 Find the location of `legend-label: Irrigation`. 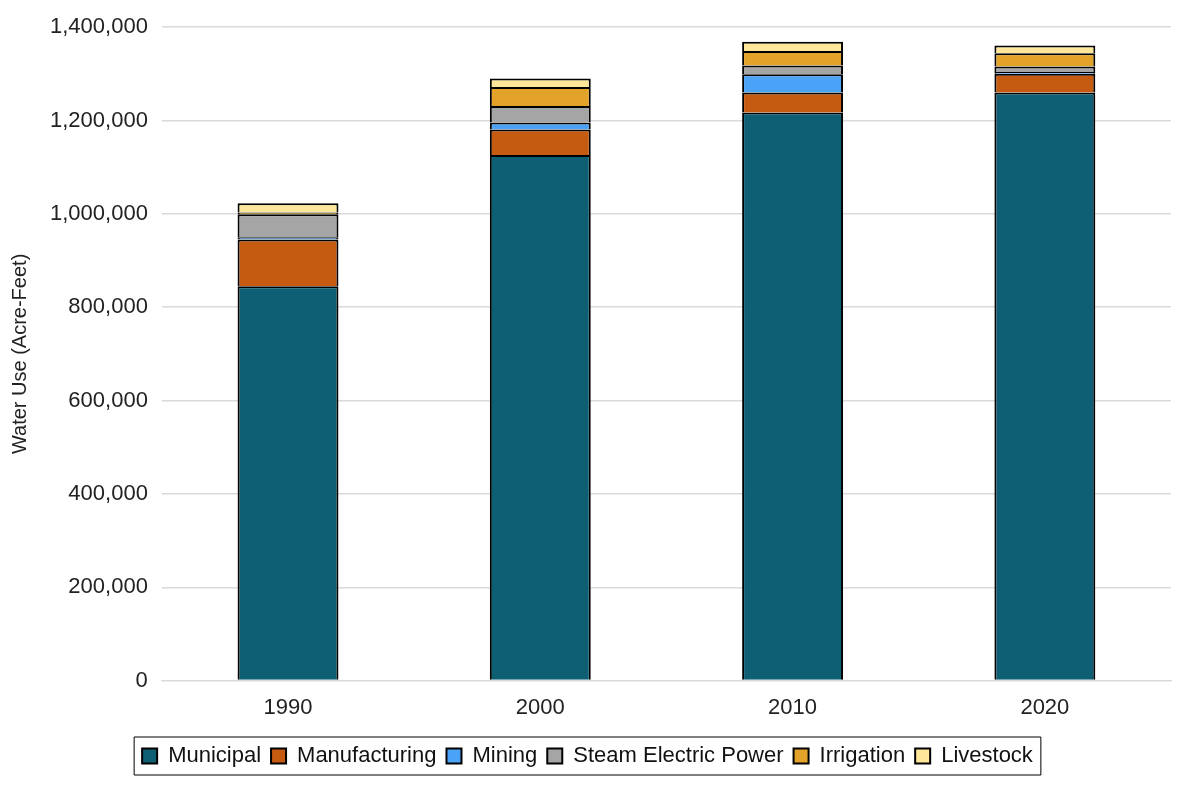

legend-label: Irrigation is located at coordinates (862, 755).